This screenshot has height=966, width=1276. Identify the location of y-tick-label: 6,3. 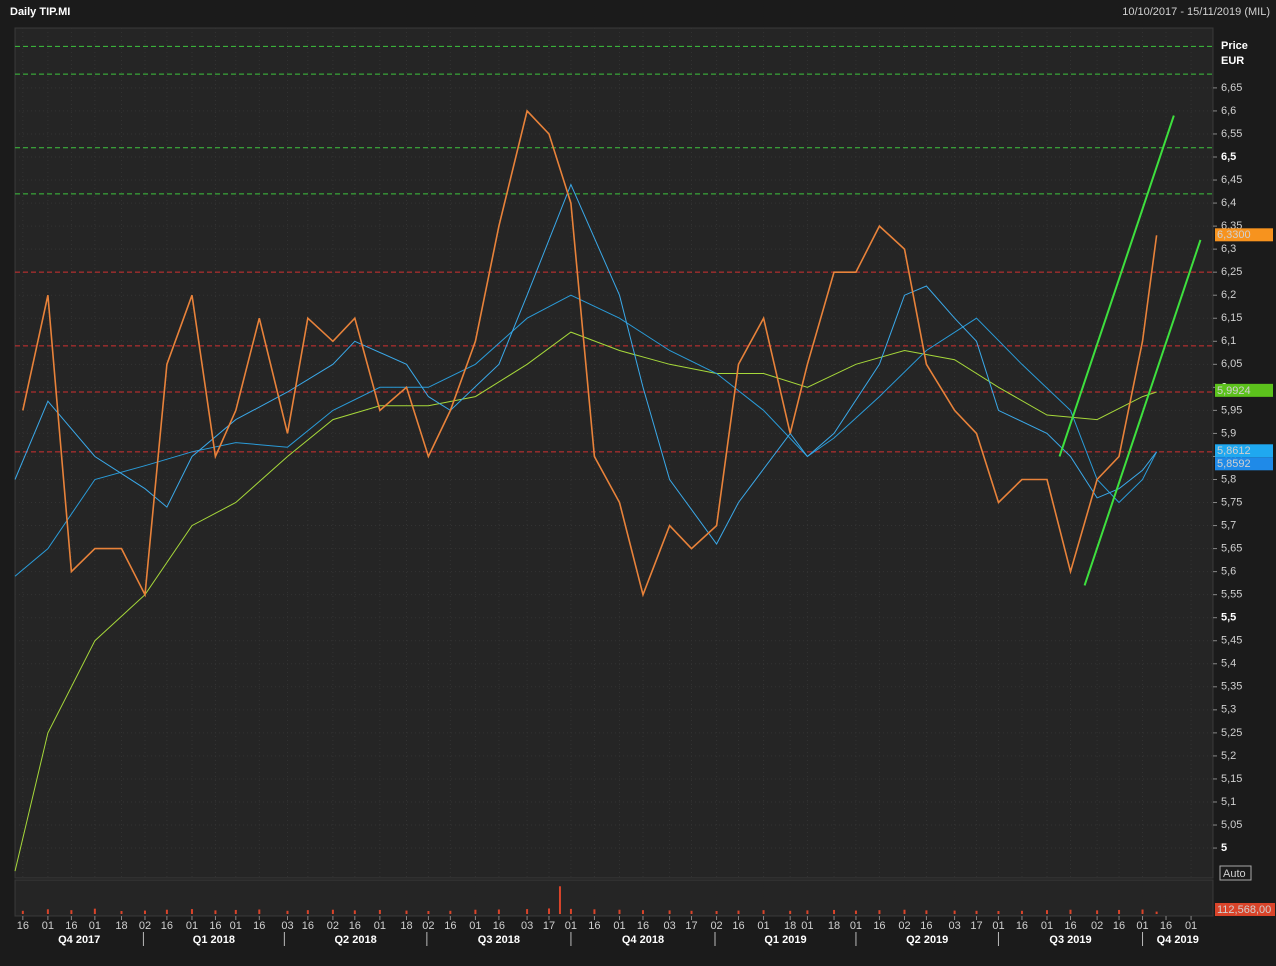
(1228, 249).